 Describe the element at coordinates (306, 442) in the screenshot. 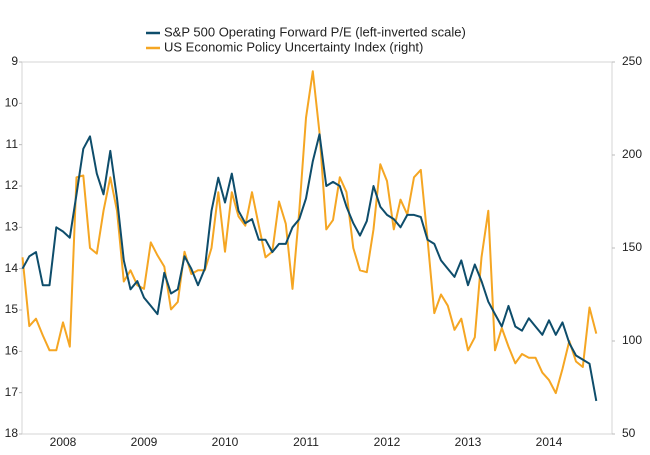

I see `x-tick-label: 2011` at that location.